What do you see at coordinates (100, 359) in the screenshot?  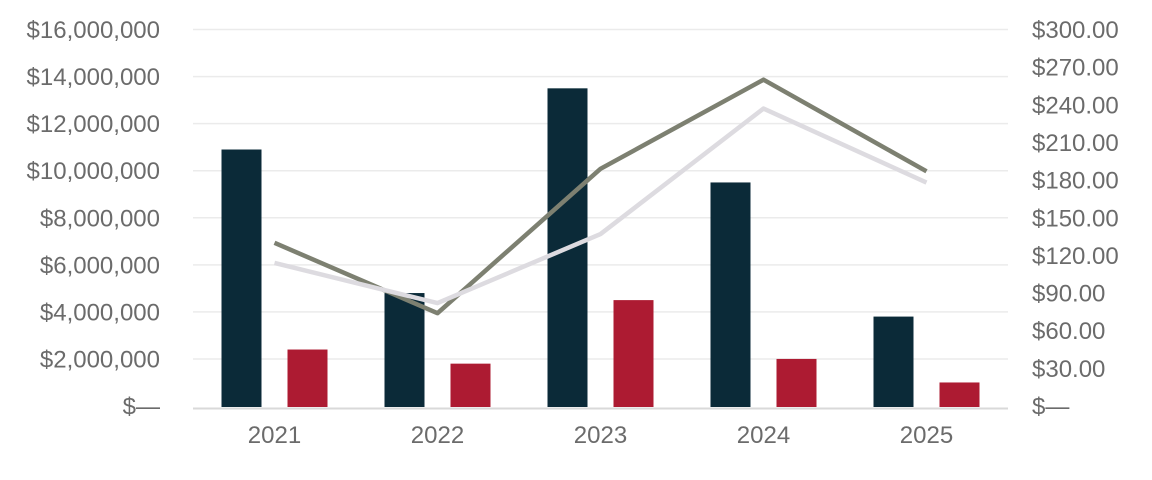 I see `left-axis-tick-label: $2,000,000` at bounding box center [100, 359].